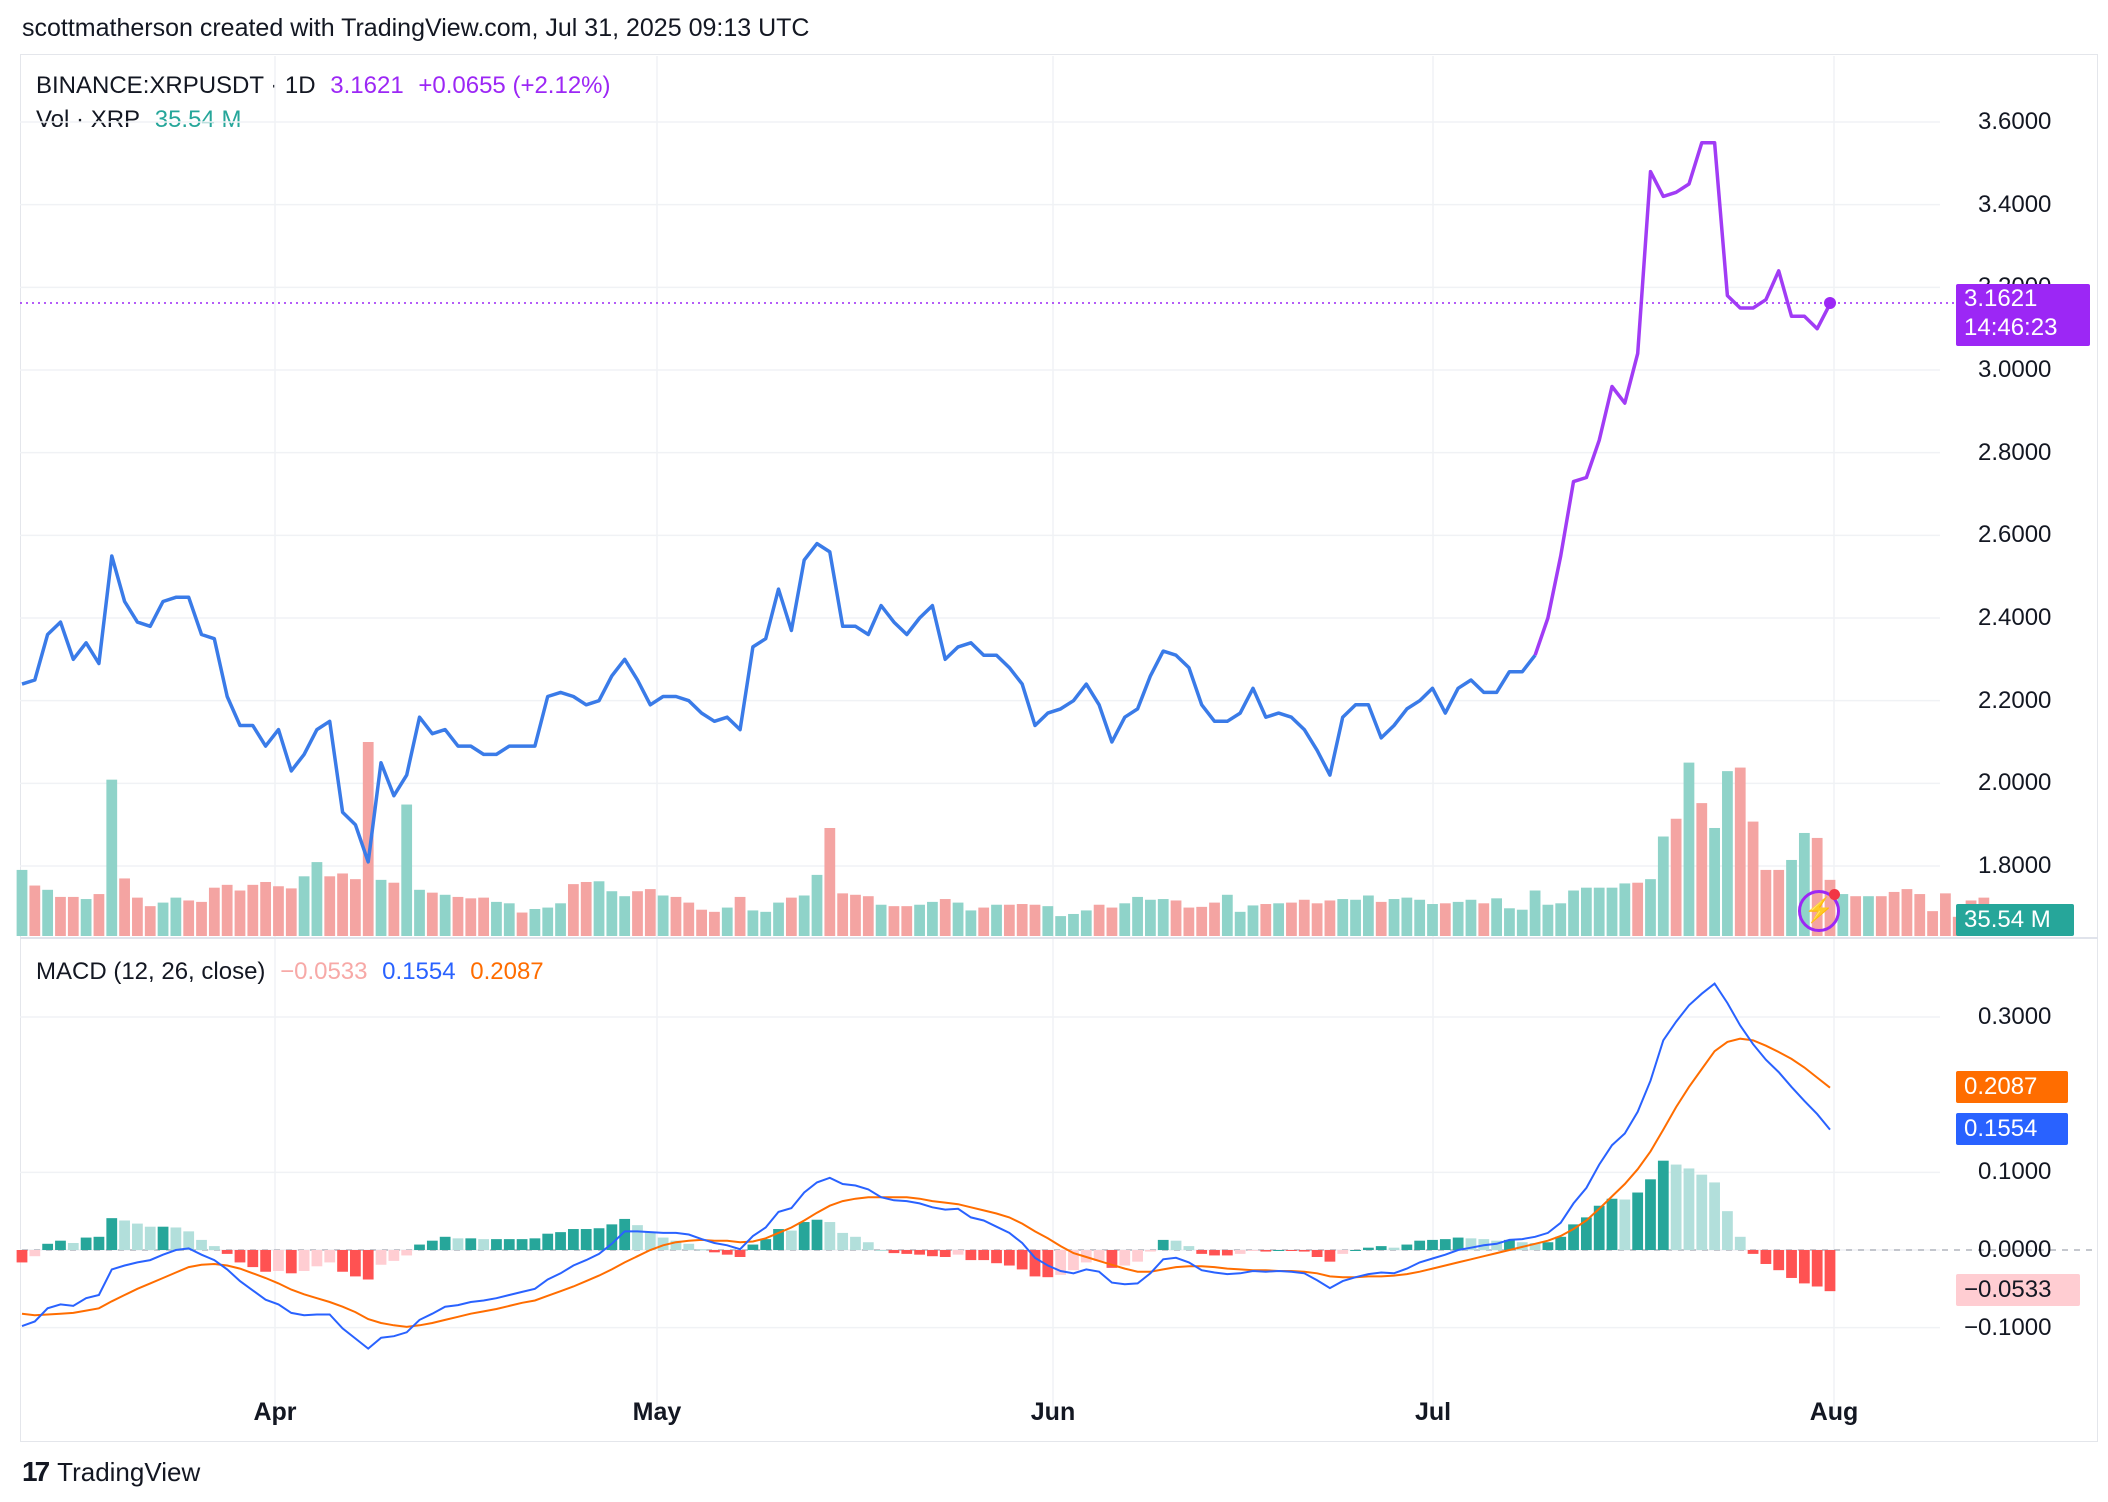 The width and height of the screenshot is (2108, 1502). What do you see at coordinates (2015, 204) in the screenshot?
I see `price-axis-label: 3.4000` at bounding box center [2015, 204].